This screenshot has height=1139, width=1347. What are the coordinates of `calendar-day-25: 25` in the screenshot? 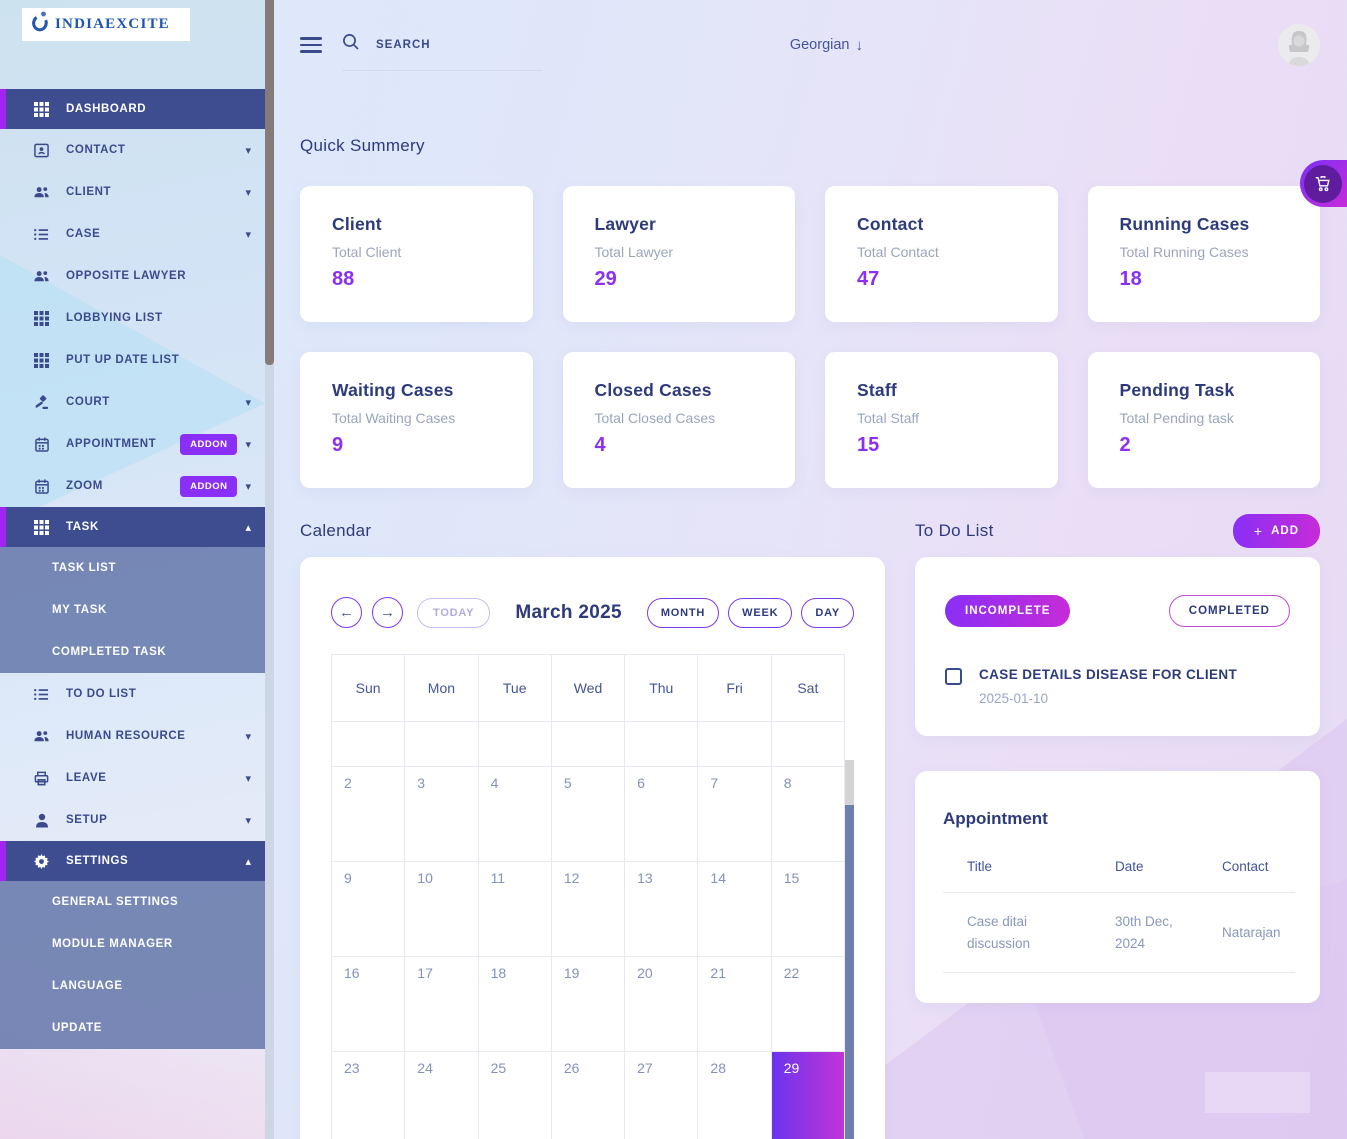 It's located at (515, 1095).